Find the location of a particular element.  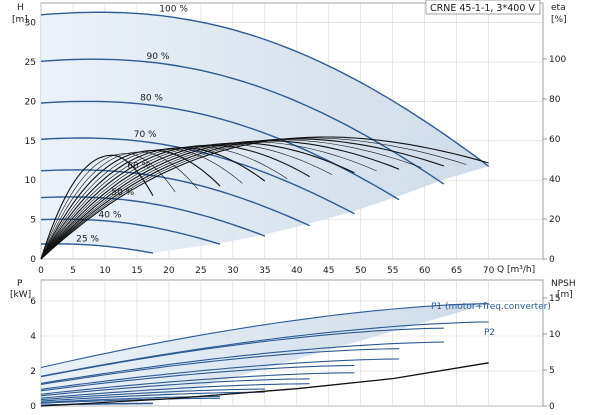

flow-axis-label: Q [m³/h] is located at coordinates (516, 270).